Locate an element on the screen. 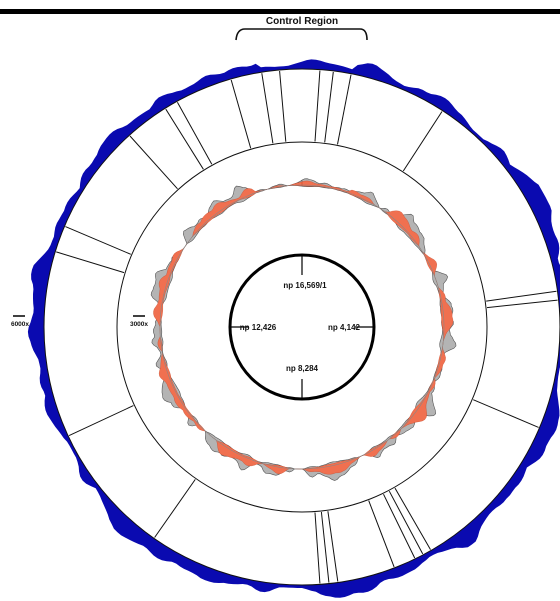 This screenshot has width=560, height=601. position-label-top: np 16,569/1 is located at coordinates (305, 285).